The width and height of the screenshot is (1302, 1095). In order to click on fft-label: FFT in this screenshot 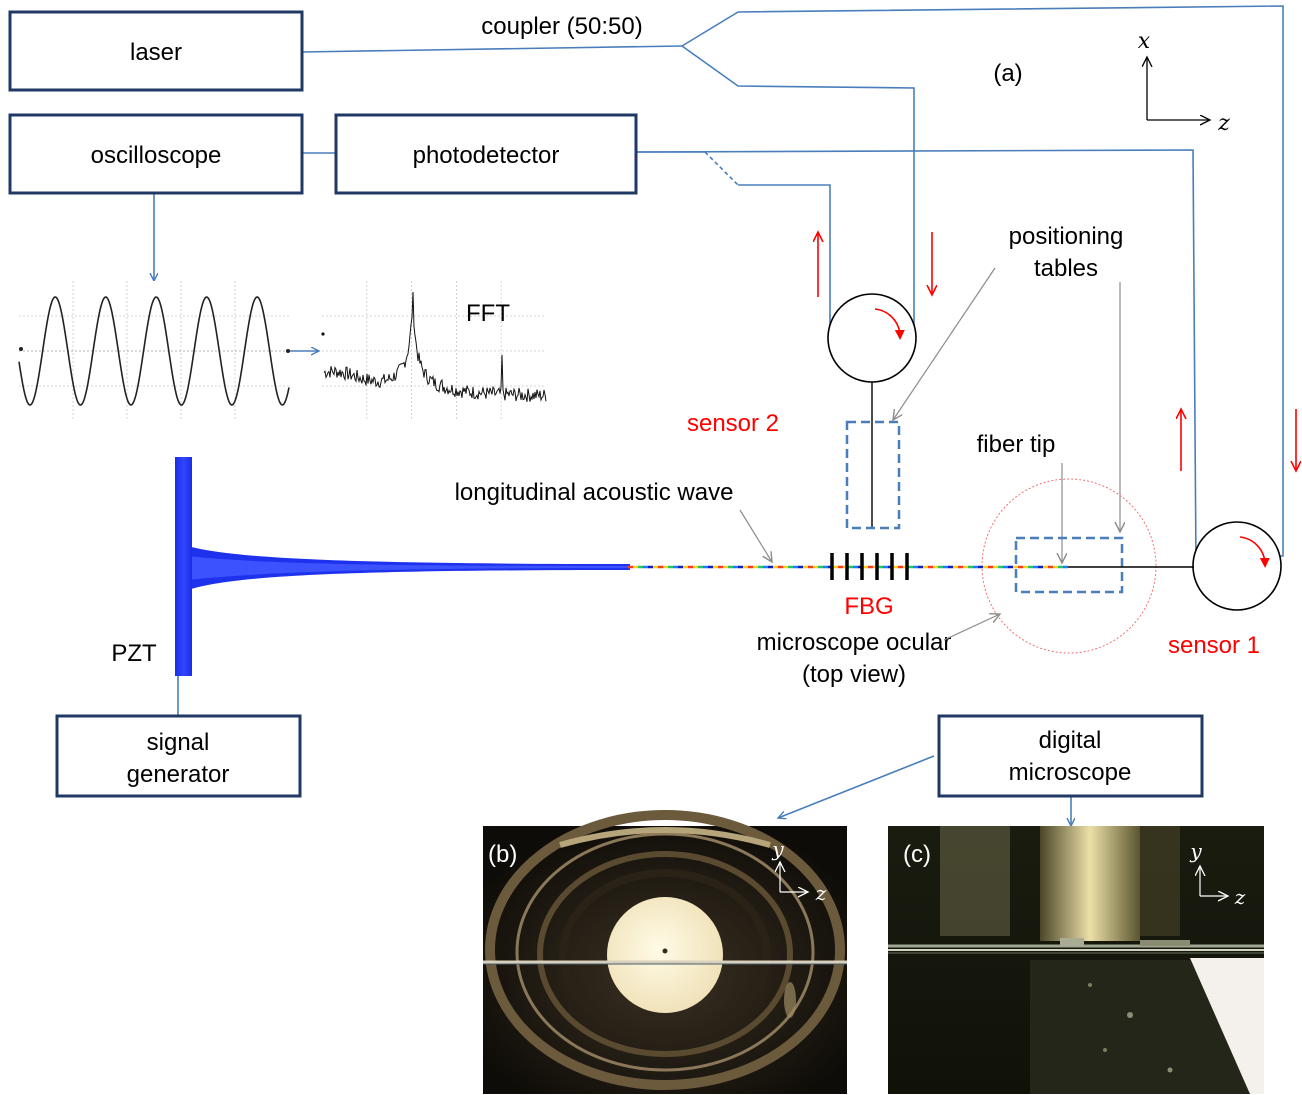, I will do `click(488, 313)`.